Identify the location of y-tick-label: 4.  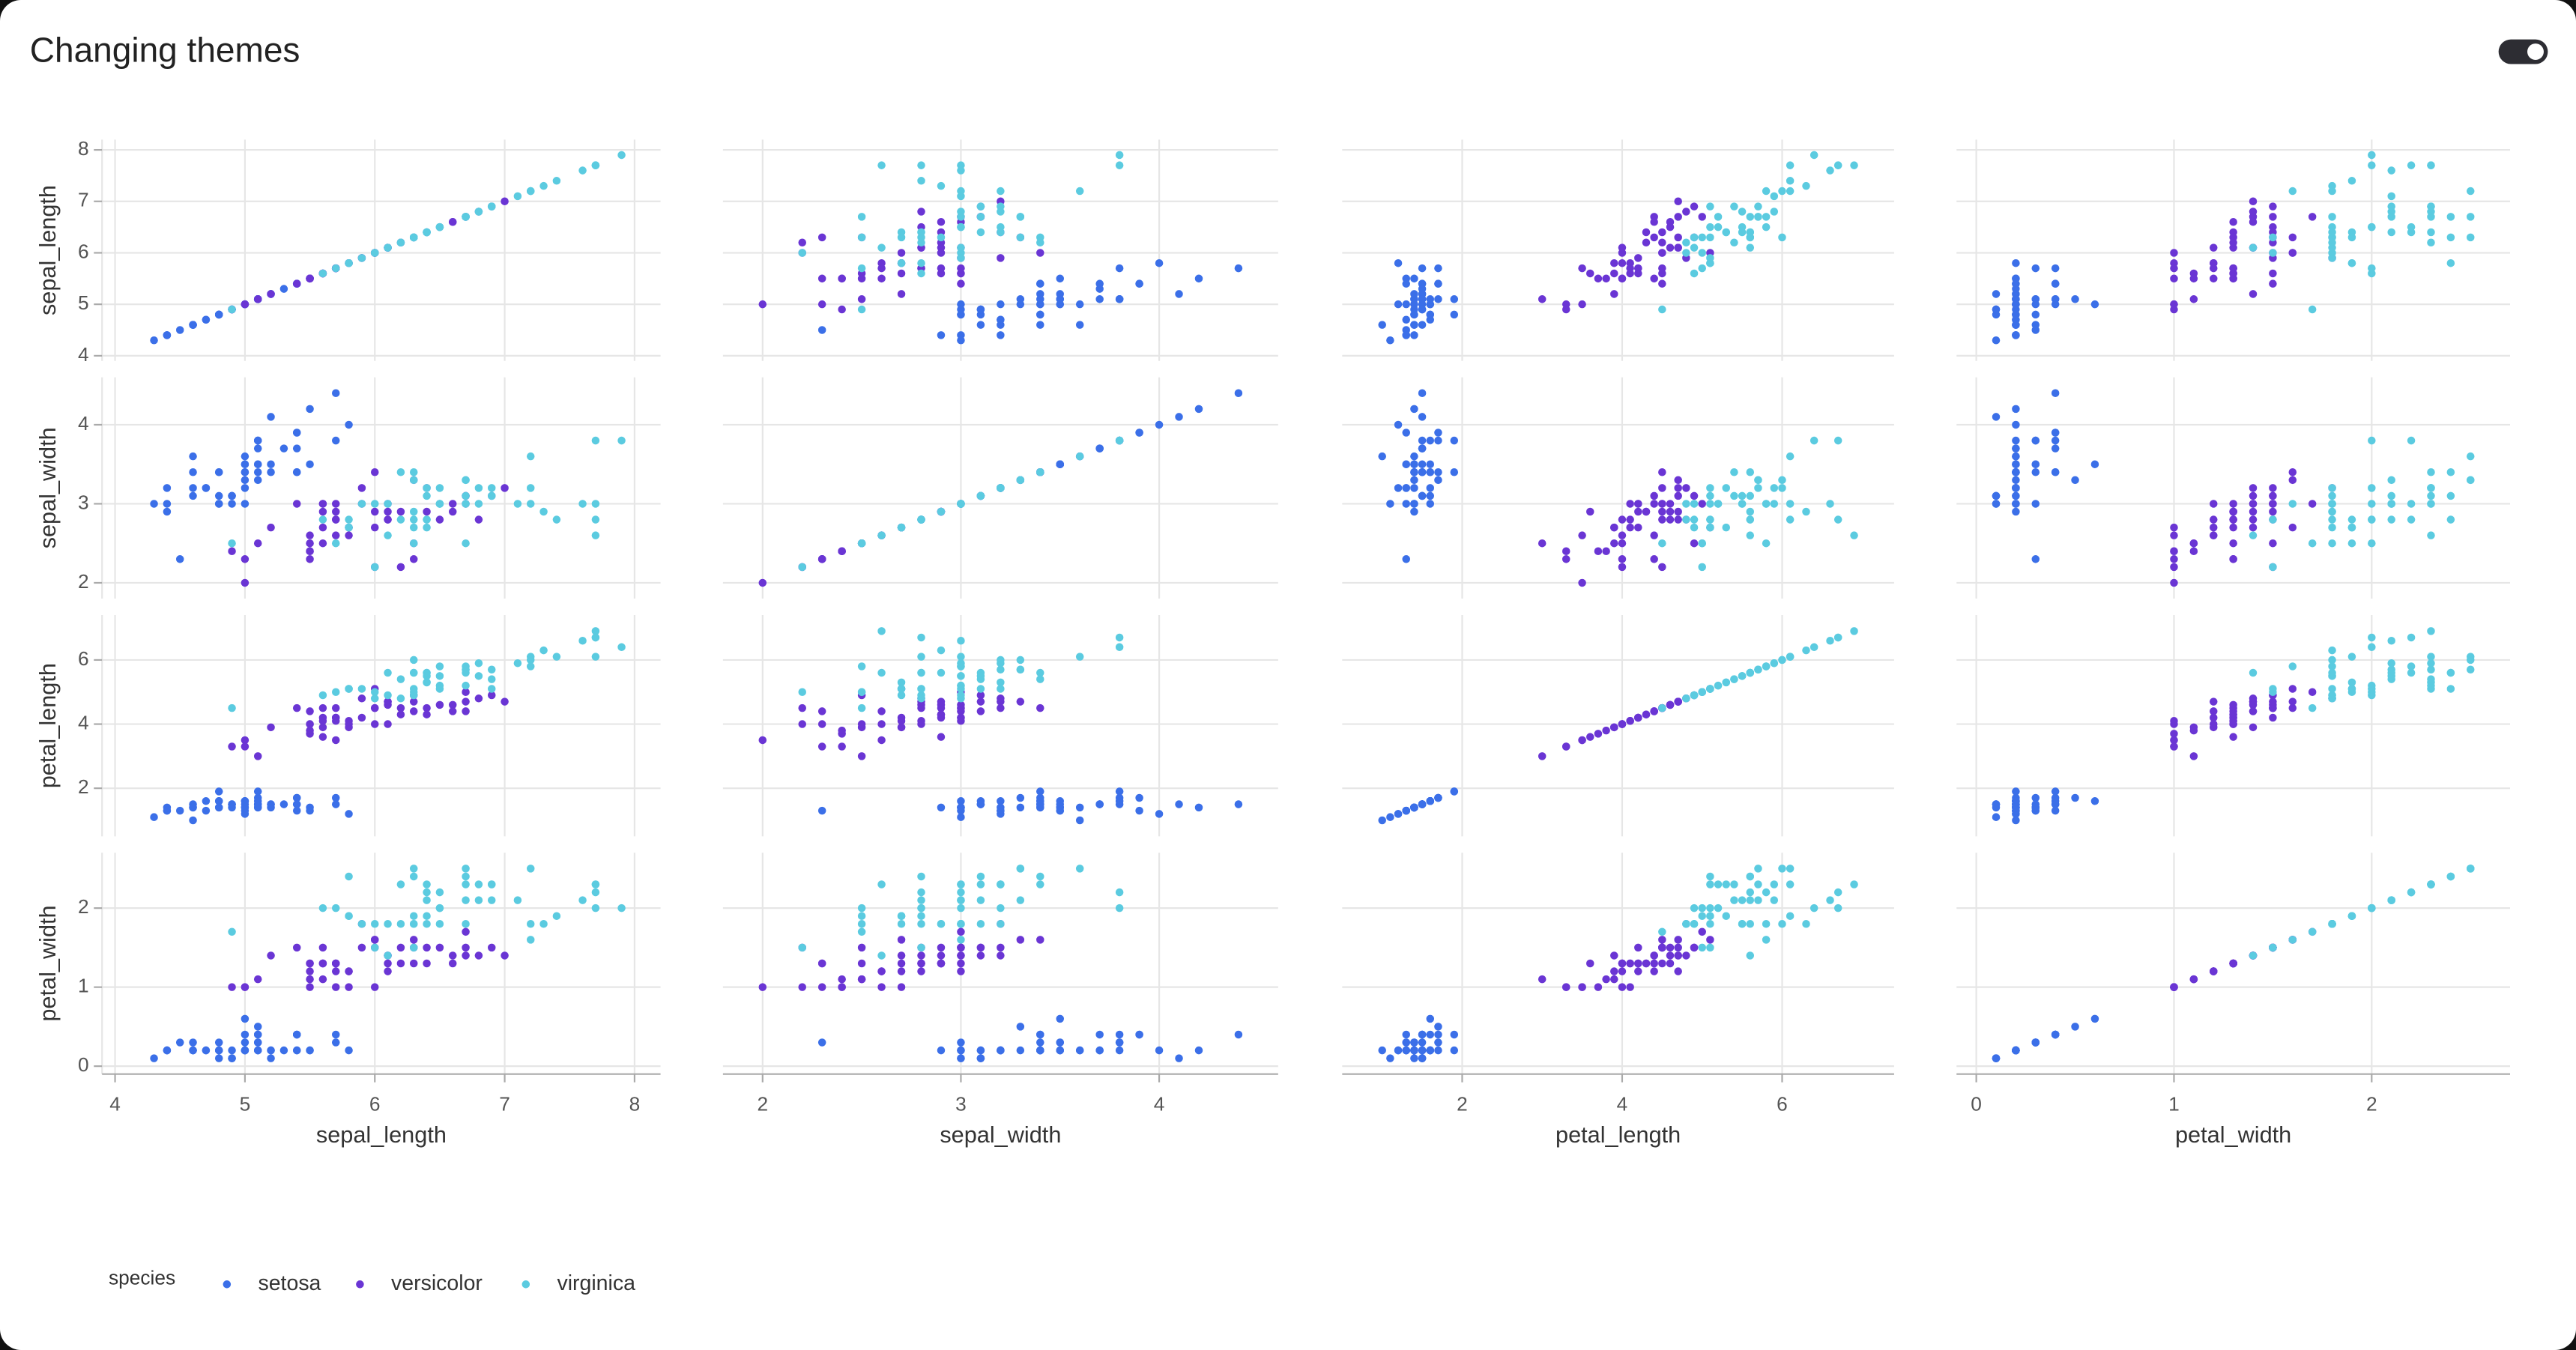
(83, 354).